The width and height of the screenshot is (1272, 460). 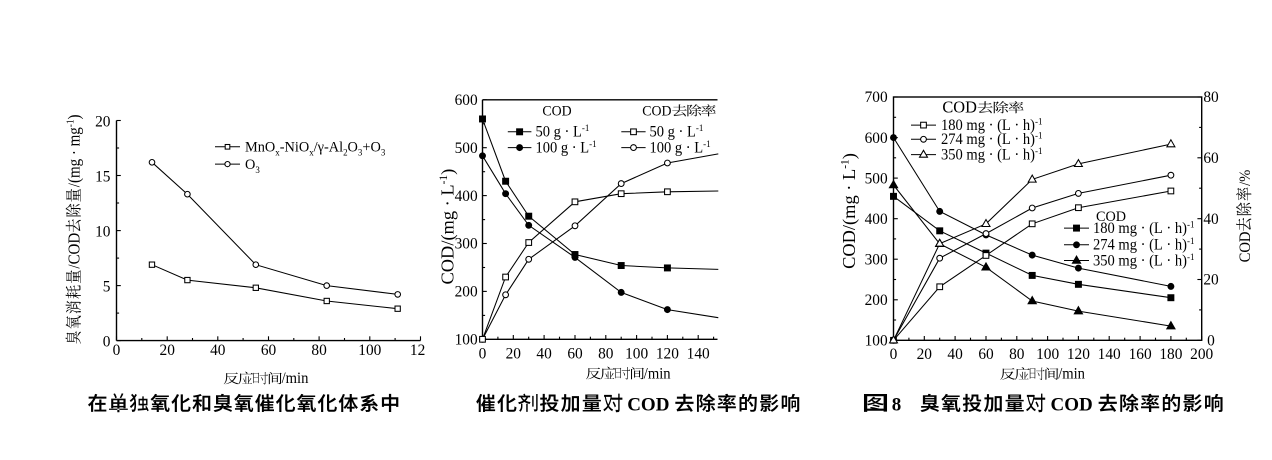 What do you see at coordinates (252, 166) in the screenshot?
I see `svg-text: O3` at bounding box center [252, 166].